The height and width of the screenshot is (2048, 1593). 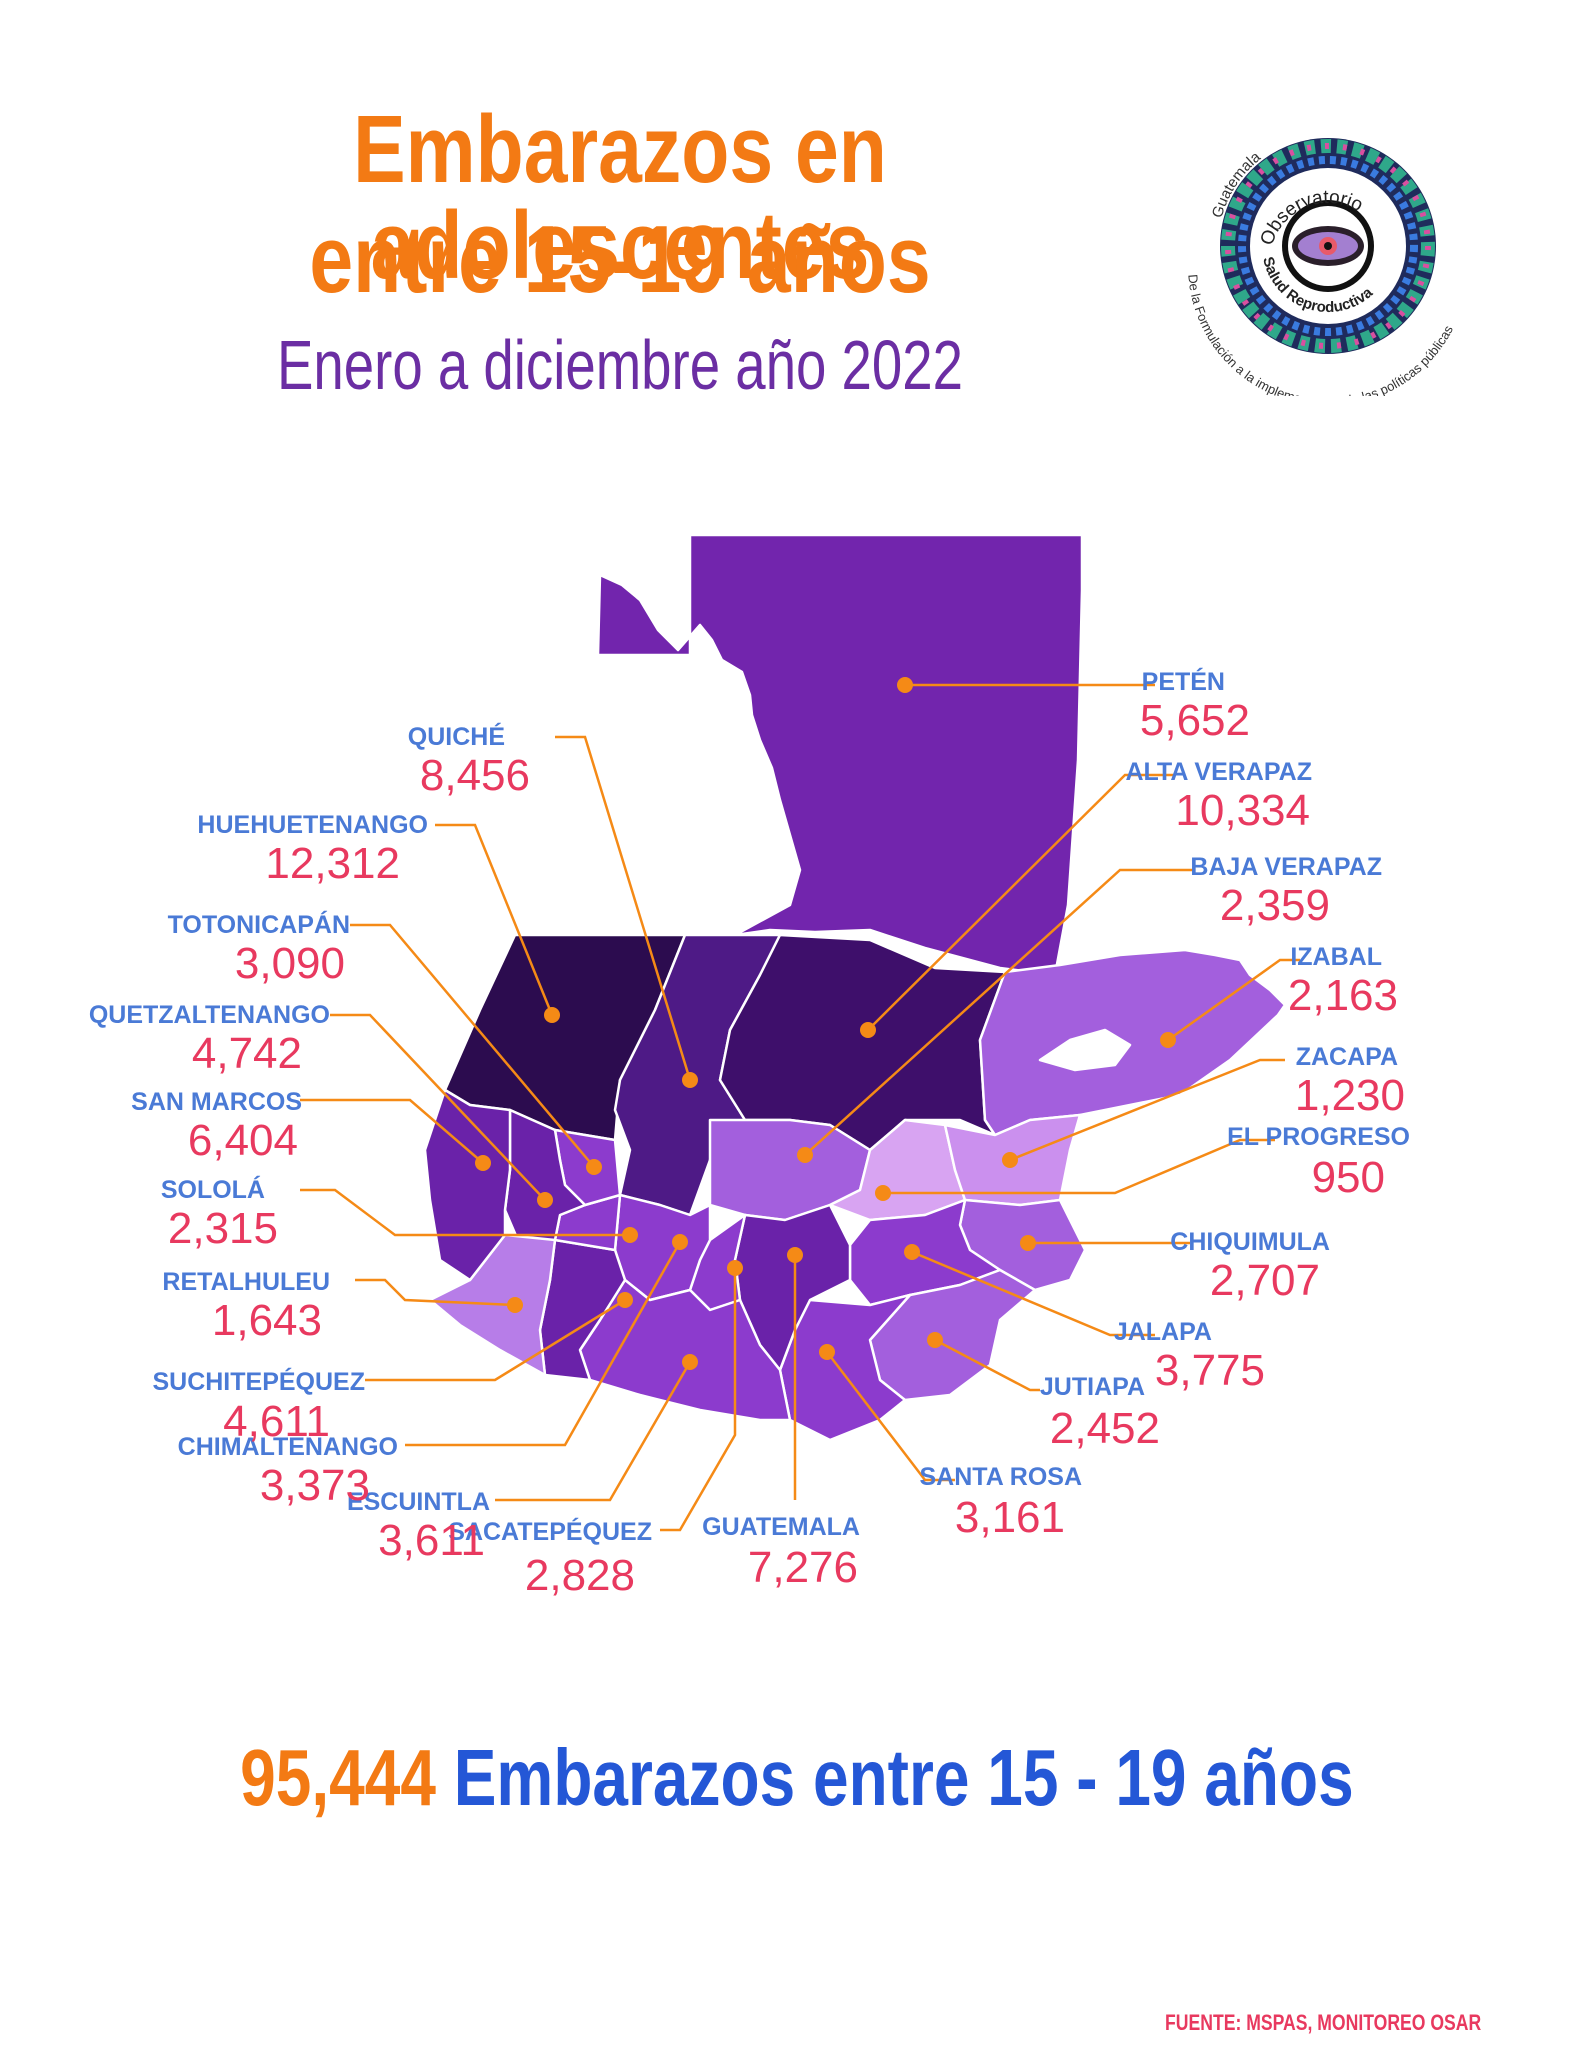 What do you see at coordinates (213, 1189) in the screenshot?
I see `label-solola-name: SOLOLÁ` at bounding box center [213, 1189].